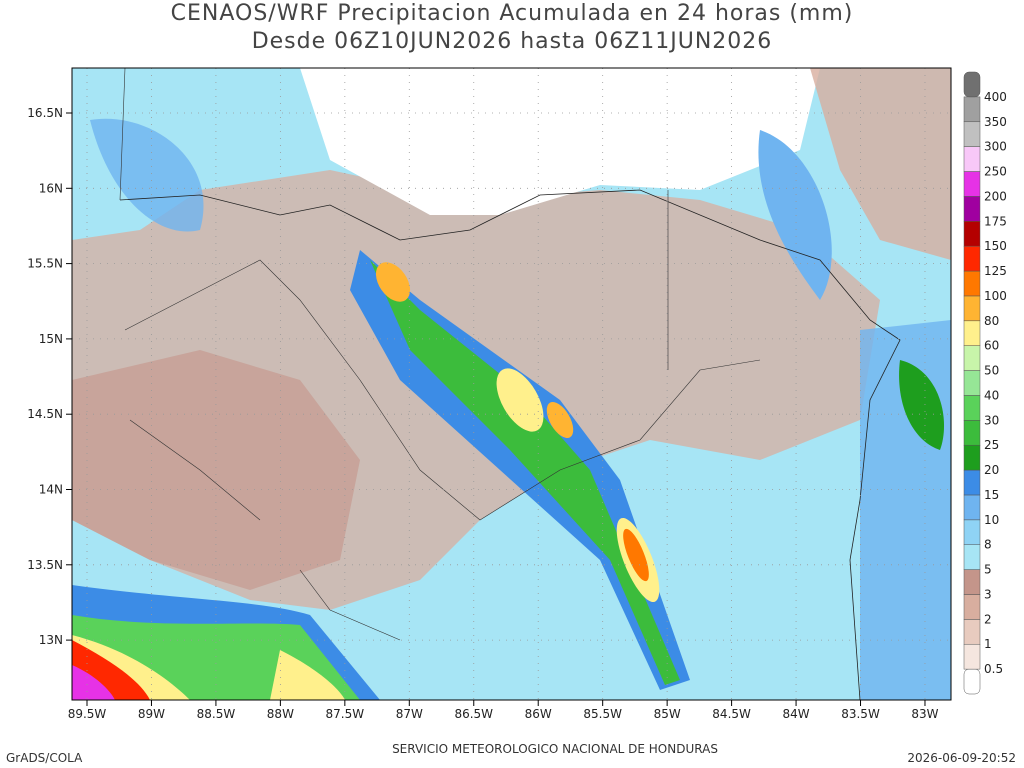 This screenshot has height=768, width=1024. I want to click on lon-label: 87W, so click(409, 714).